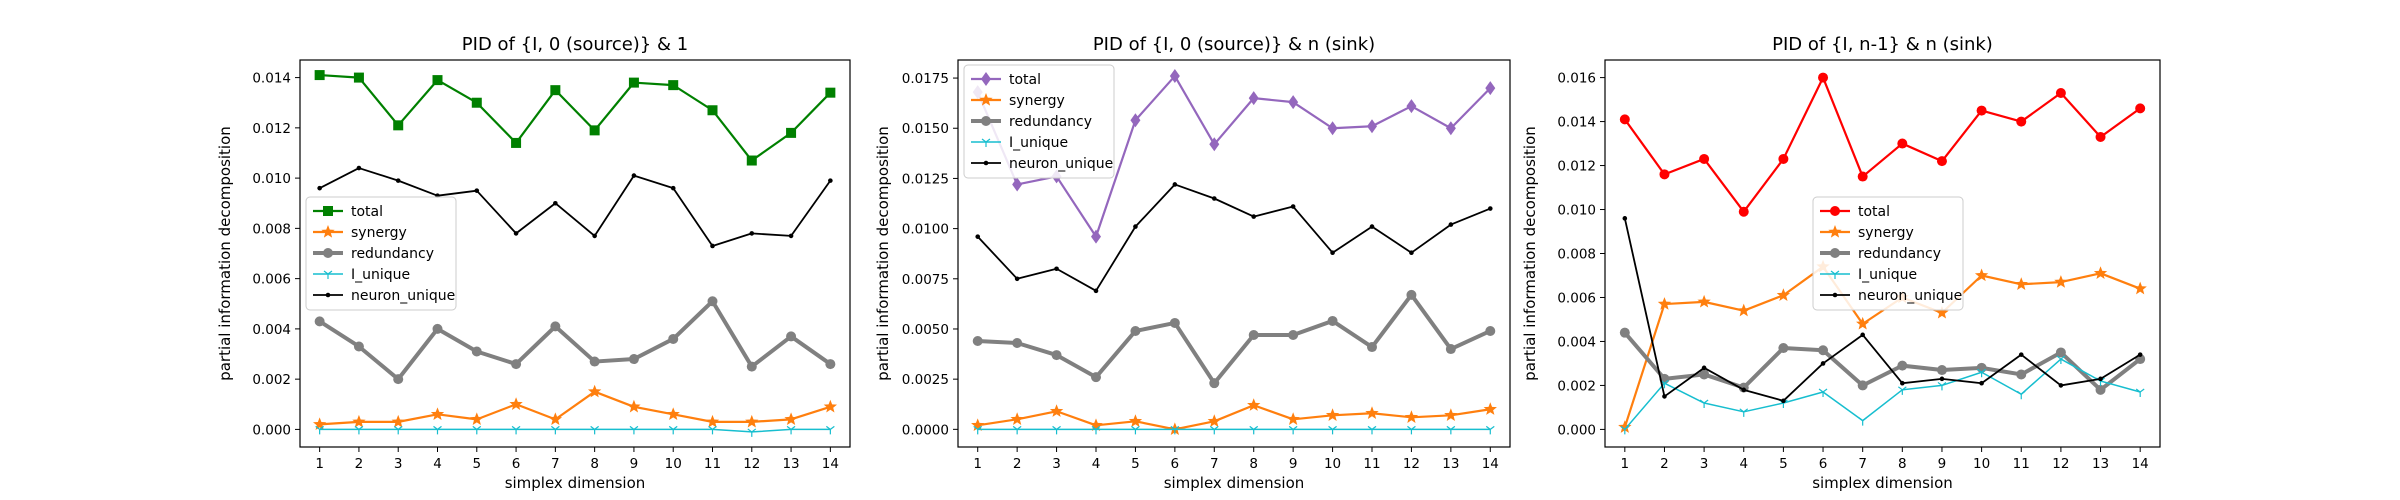 The height and width of the screenshot is (500, 2400). Describe the element at coordinates (271, 129) in the screenshot. I see `y-tick-label: 0.012` at that location.